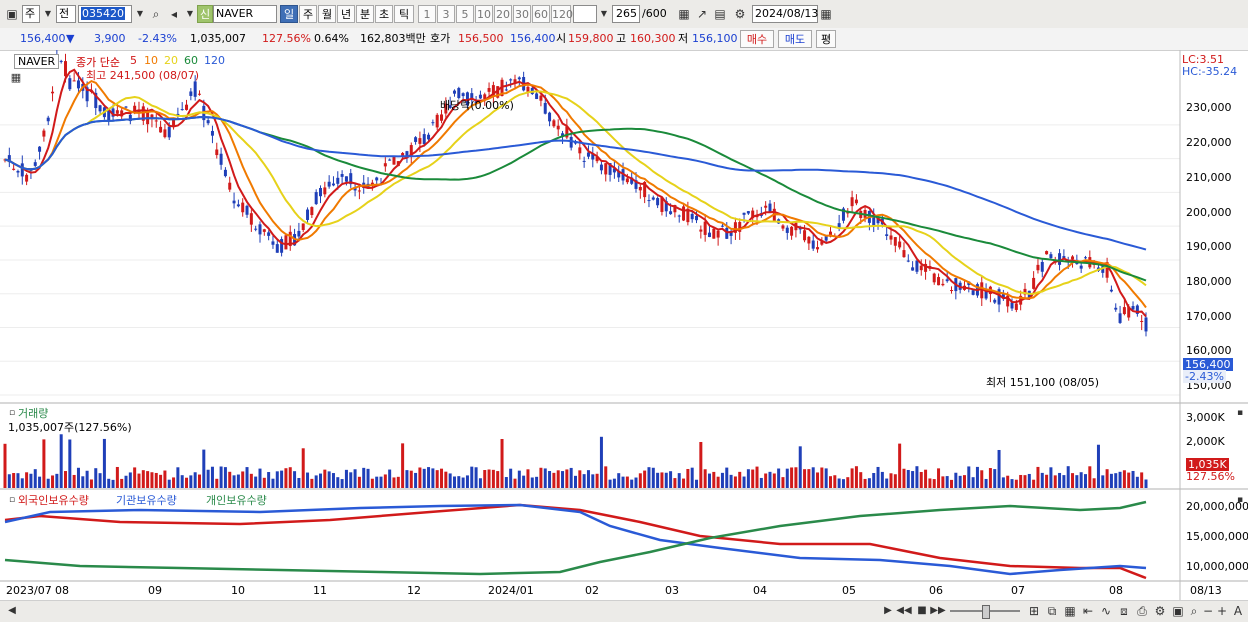  What do you see at coordinates (922, 610) in the screenshot?
I see `stop-icon: ■` at bounding box center [922, 610].